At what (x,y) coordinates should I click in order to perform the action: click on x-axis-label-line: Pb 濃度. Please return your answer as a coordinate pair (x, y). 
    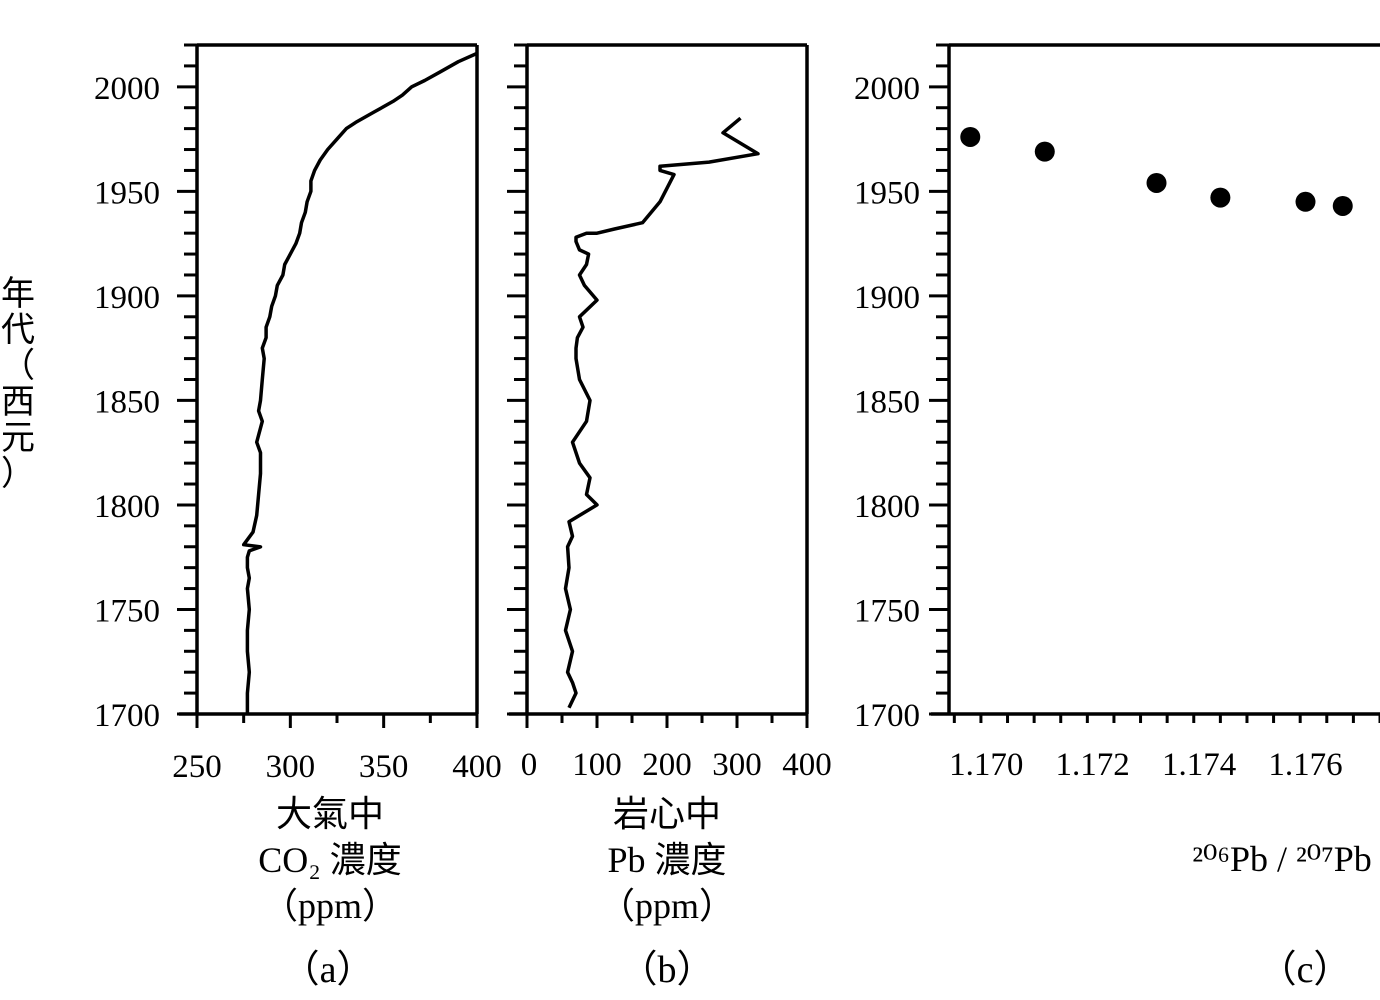
    Looking at the image, I should click on (666, 860).